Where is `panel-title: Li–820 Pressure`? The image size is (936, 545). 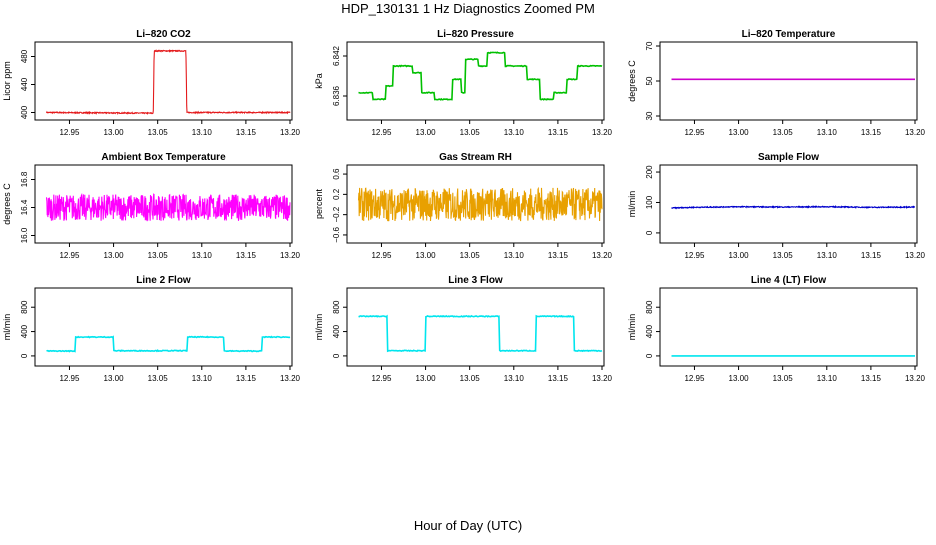
panel-title: Li–820 Pressure is located at coordinates (475, 34).